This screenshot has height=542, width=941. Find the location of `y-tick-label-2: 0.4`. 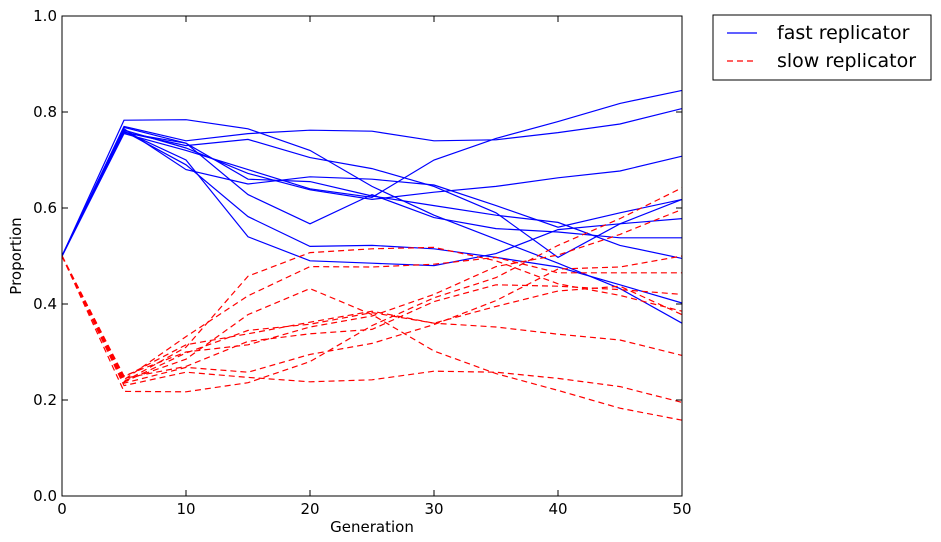

y-tick-label-2: 0.4 is located at coordinates (45, 304).